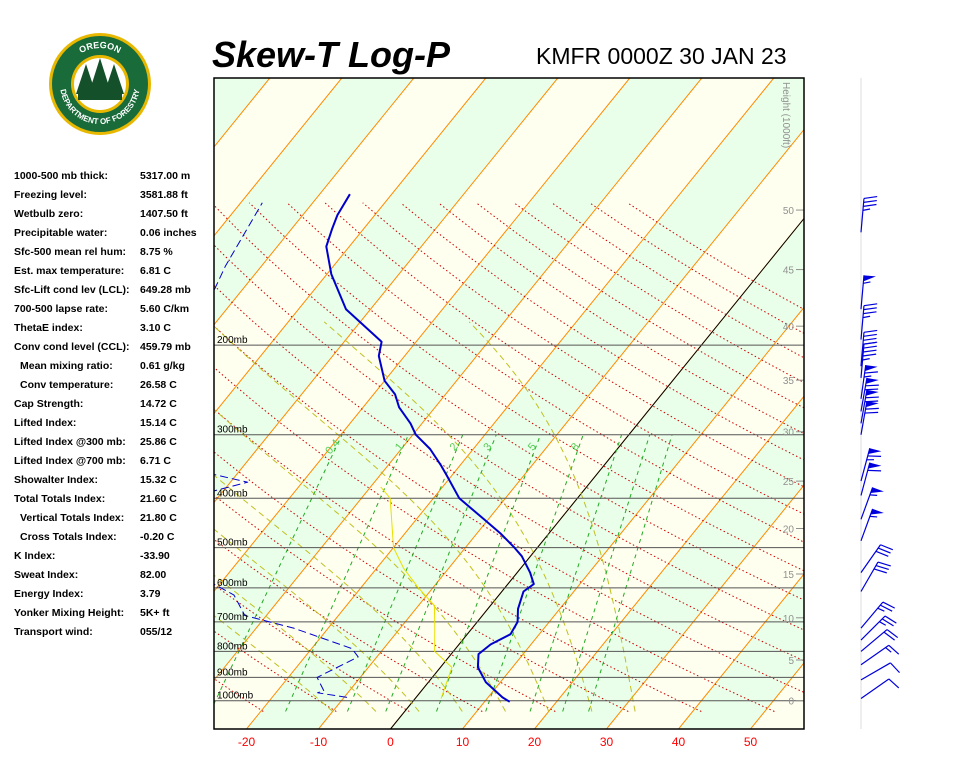 The height and width of the screenshot is (768, 960). Describe the element at coordinates (114, 481) in the screenshot. I see `index-row: Showalter Index: 15.32 C` at that location.